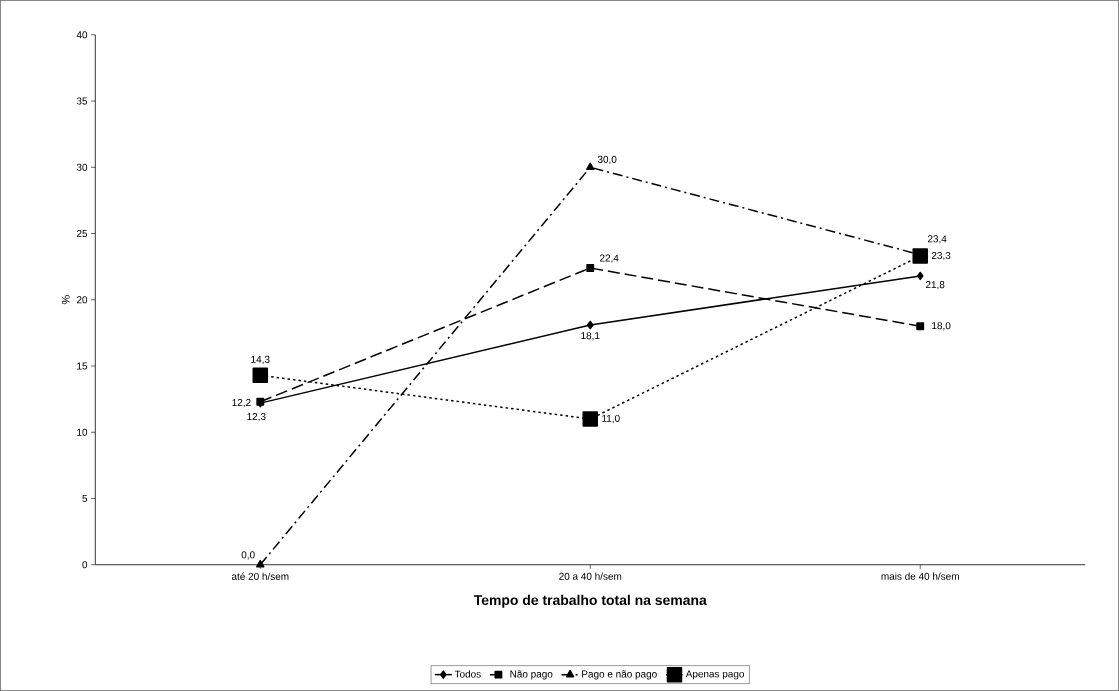  What do you see at coordinates (260, 360) in the screenshot?
I see `data-label: 14,3` at bounding box center [260, 360].